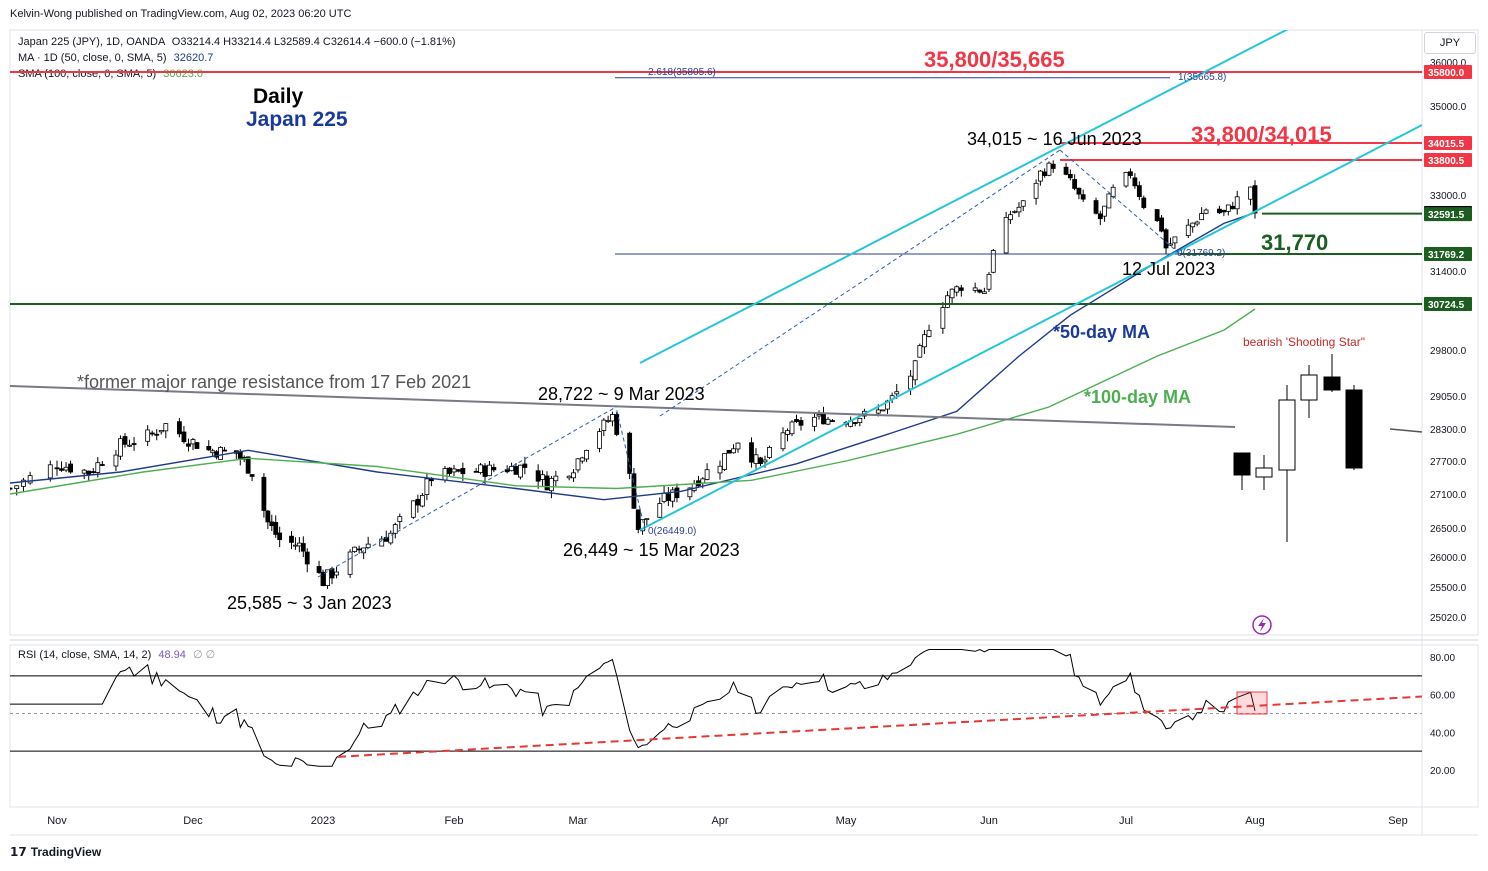 The height and width of the screenshot is (871, 1488). I want to click on time-tick-label: Feb, so click(454, 821).